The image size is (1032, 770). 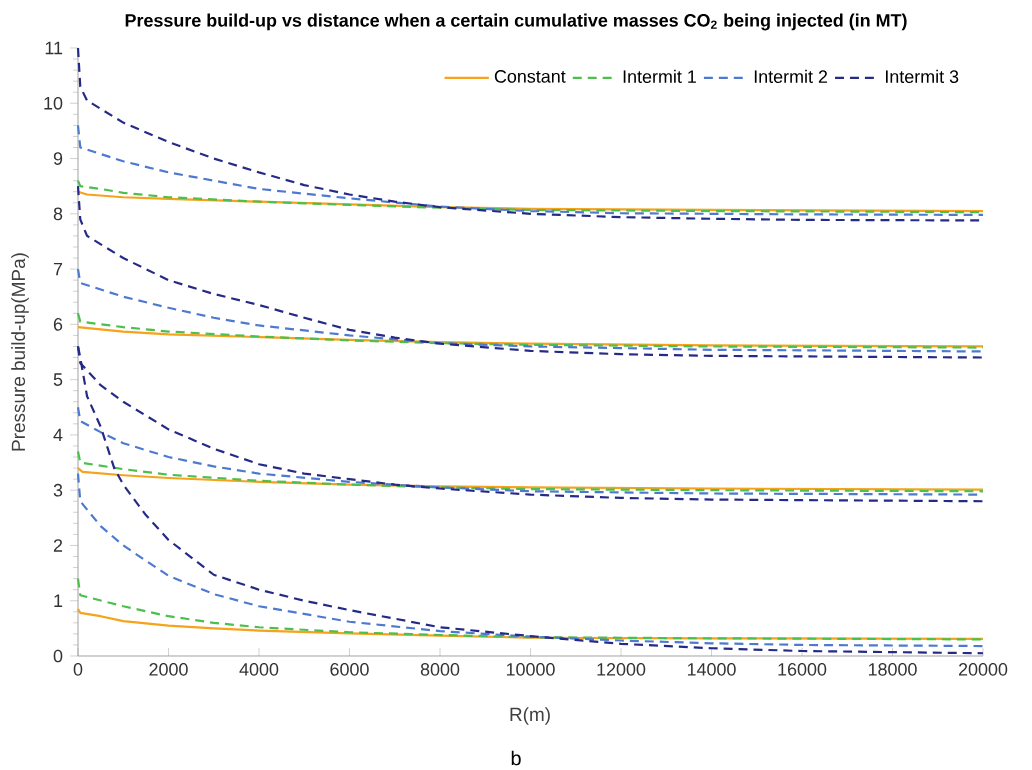 What do you see at coordinates (516, 22) in the screenshot?
I see `chart-title: Pressure build-up vs distance when a certain cumulative masses CO$_{2}$ being injected (in MT)` at bounding box center [516, 22].